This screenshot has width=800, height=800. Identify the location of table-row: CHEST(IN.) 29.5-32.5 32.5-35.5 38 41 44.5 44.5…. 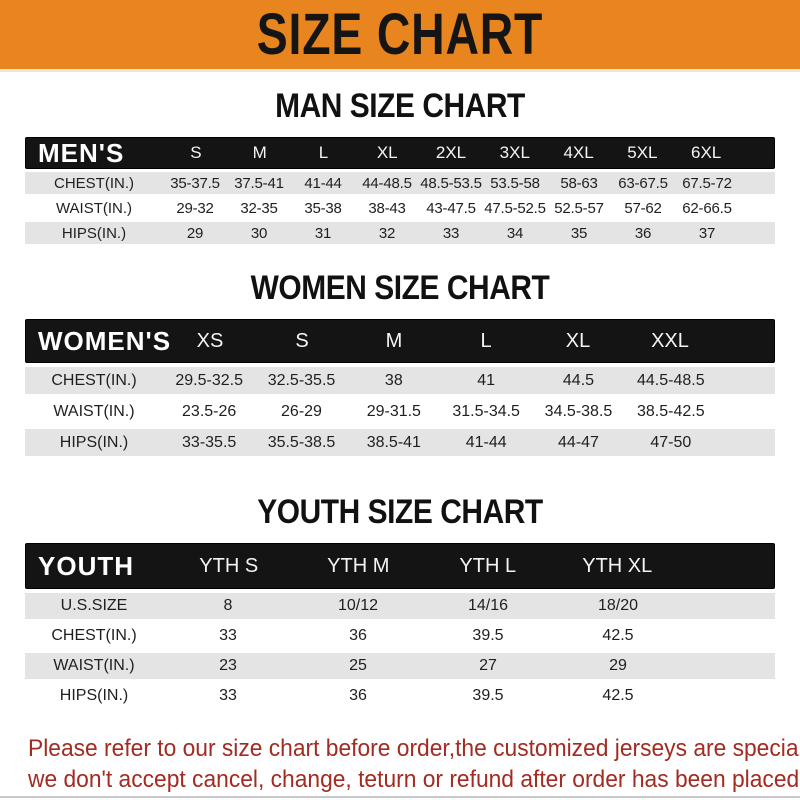
(400, 380).